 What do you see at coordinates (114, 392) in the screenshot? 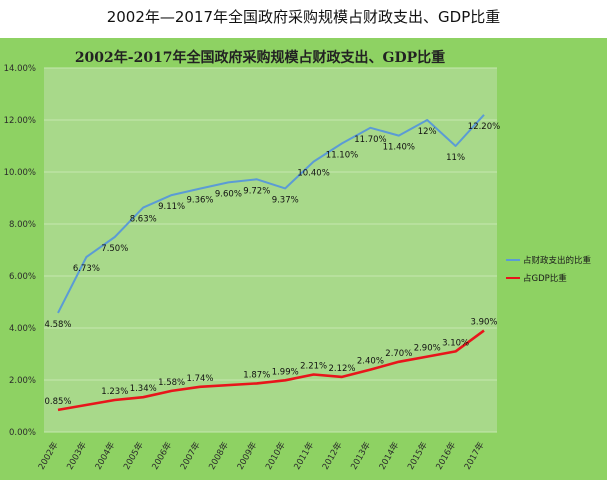
I see `data-label: 1.23%` at bounding box center [114, 392].